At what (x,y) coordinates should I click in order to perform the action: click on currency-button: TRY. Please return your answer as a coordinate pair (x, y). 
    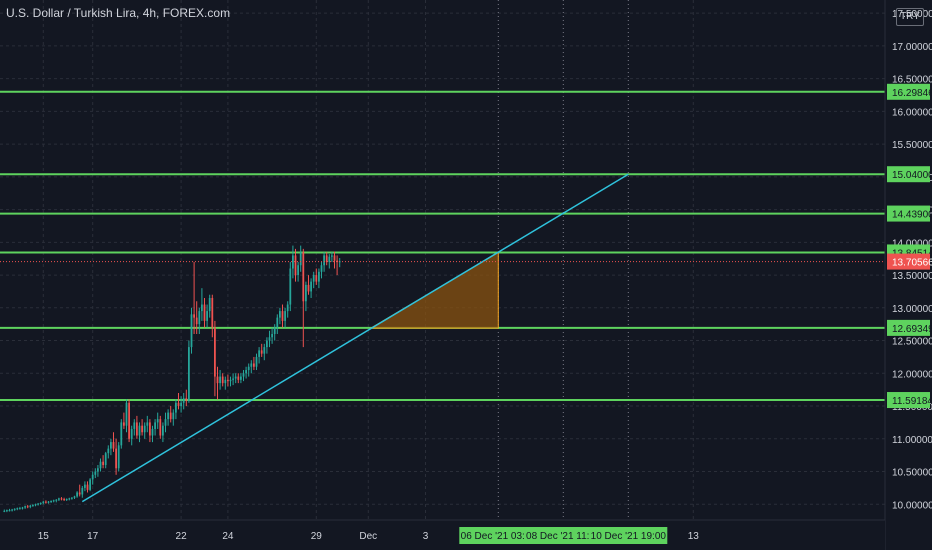
    Looking at the image, I should click on (910, 17).